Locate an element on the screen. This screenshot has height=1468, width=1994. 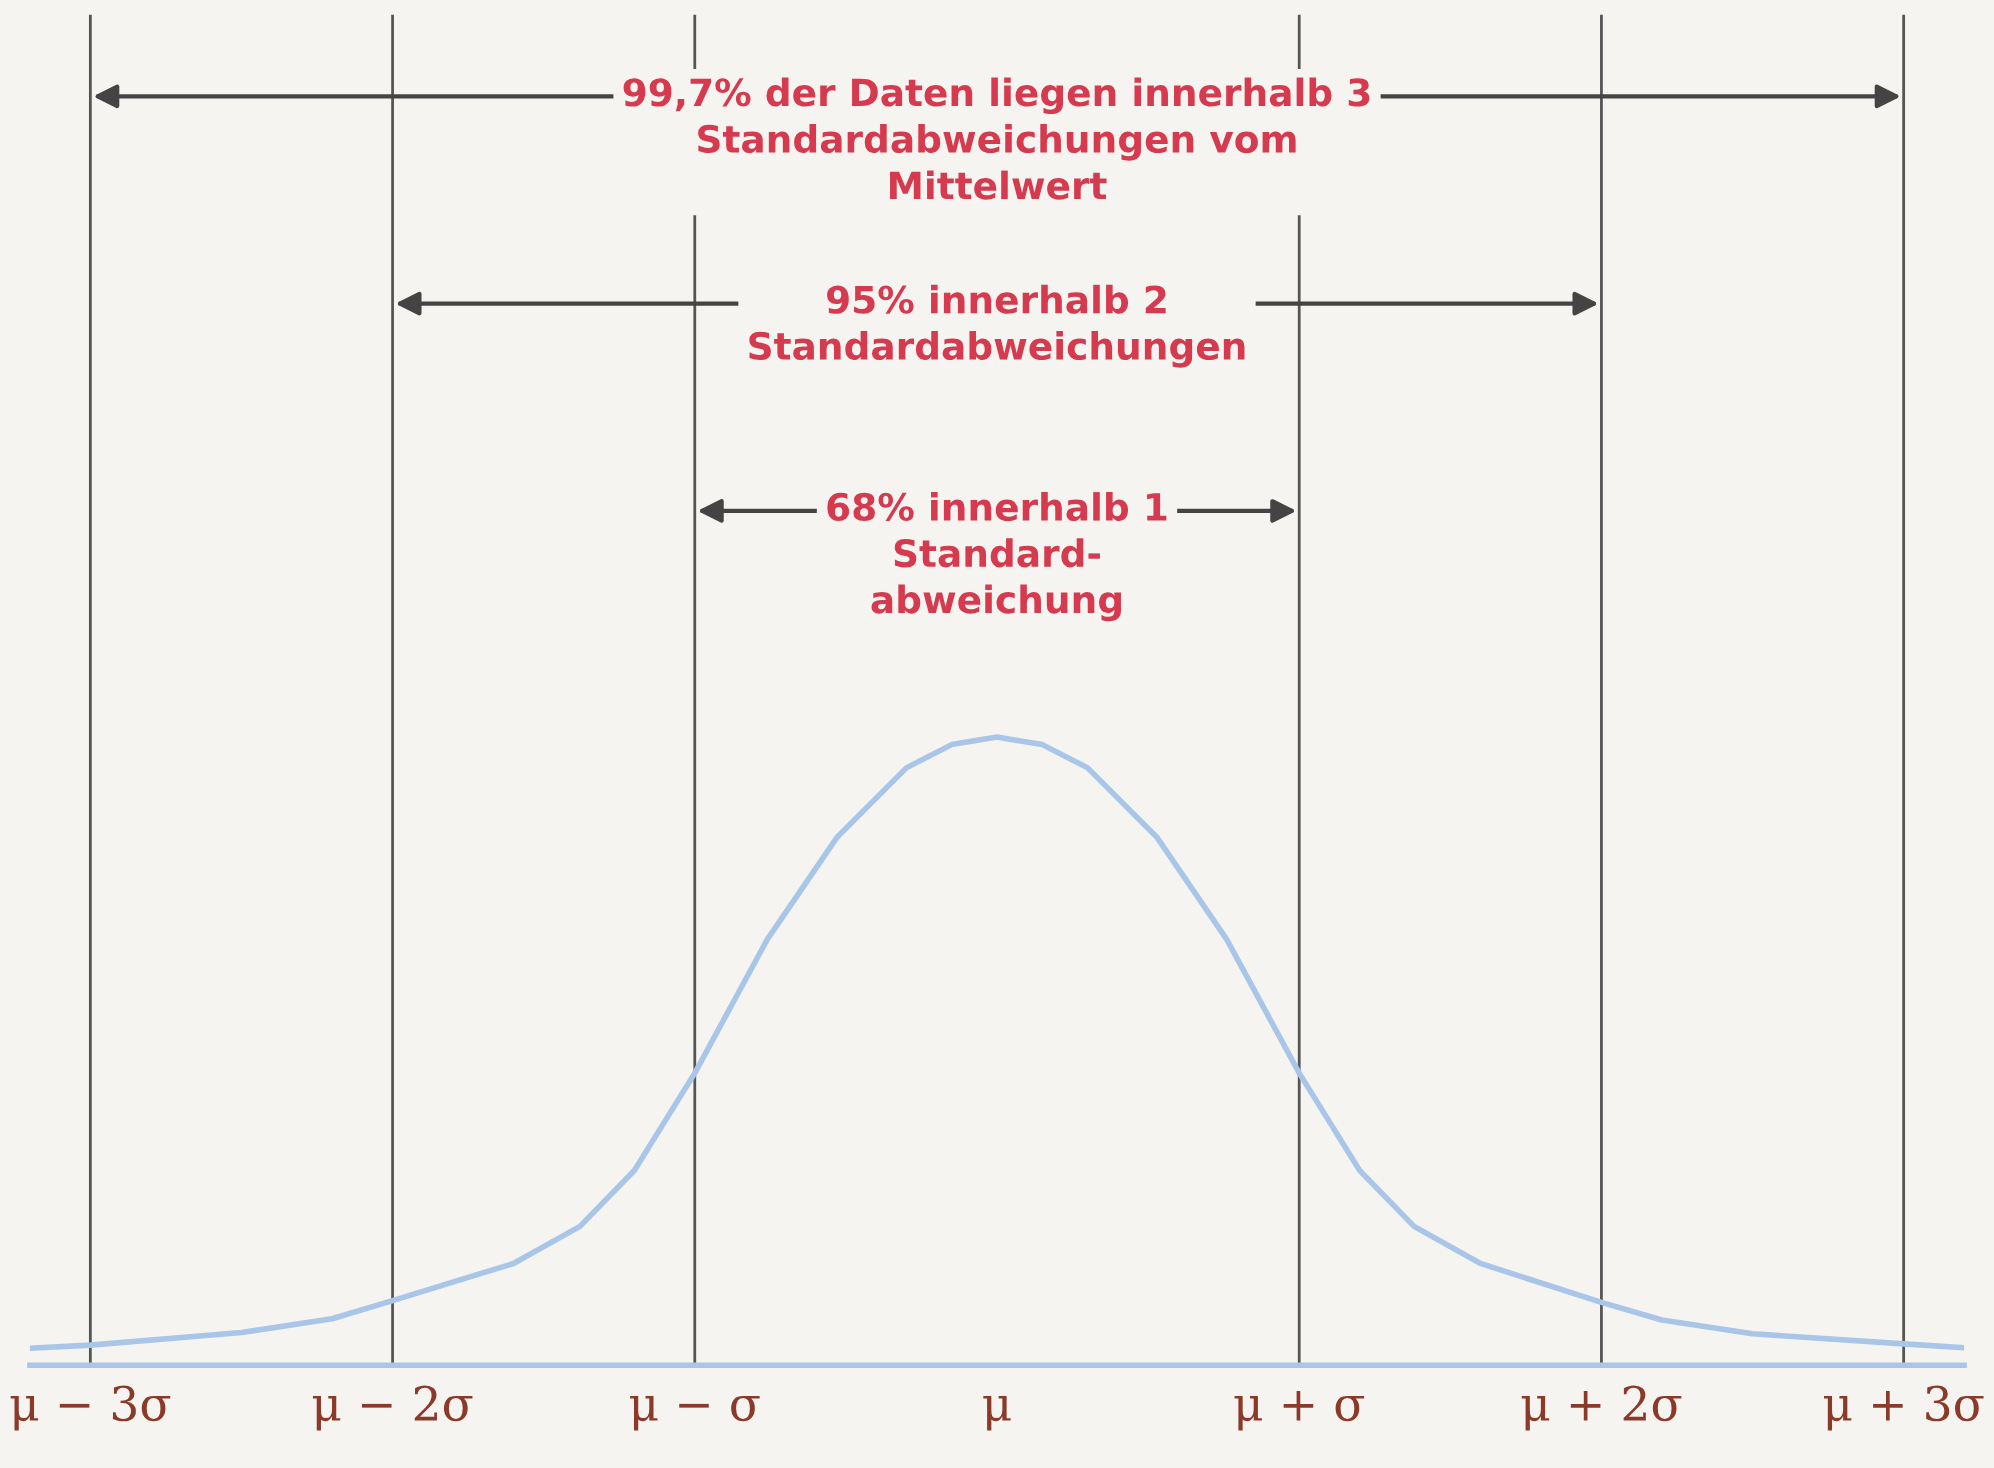
x-tick-label: μ + 2σ is located at coordinates (1601, 1408).